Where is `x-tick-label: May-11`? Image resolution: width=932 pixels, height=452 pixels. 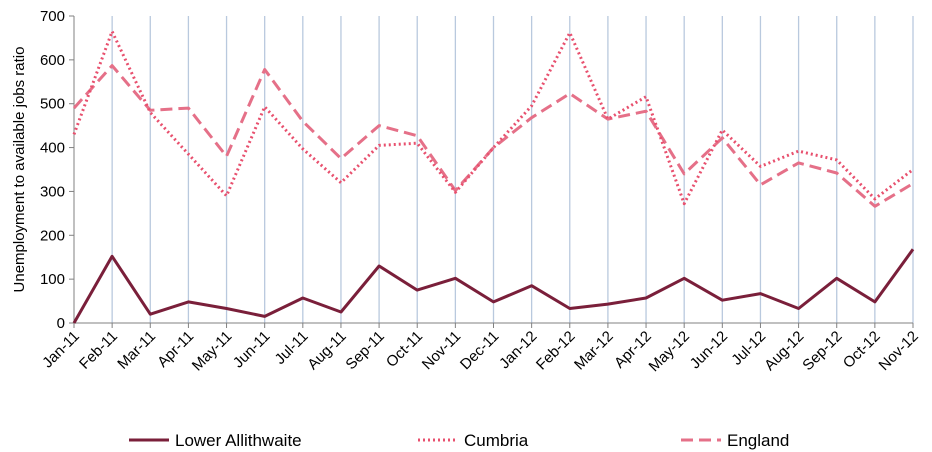 x-tick-label: May-11 is located at coordinates (212, 351).